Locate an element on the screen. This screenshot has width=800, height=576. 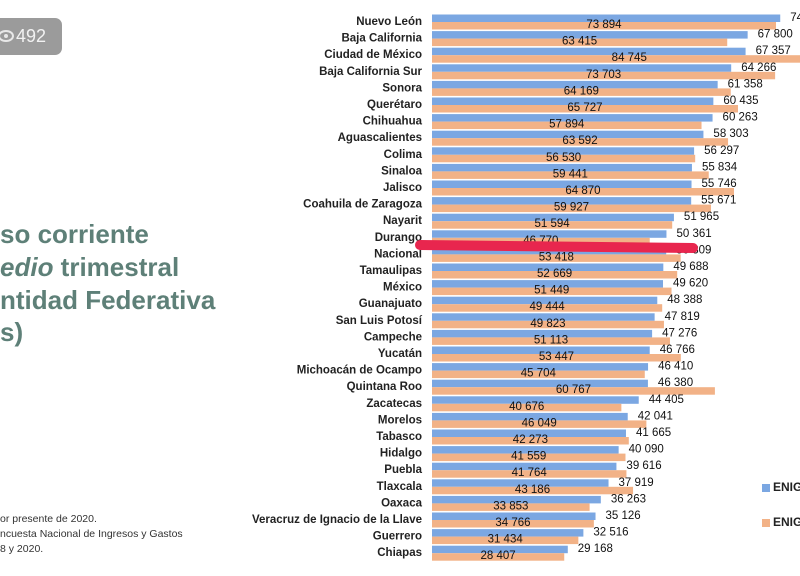
value-label: 41 559 is located at coordinates (528, 457).